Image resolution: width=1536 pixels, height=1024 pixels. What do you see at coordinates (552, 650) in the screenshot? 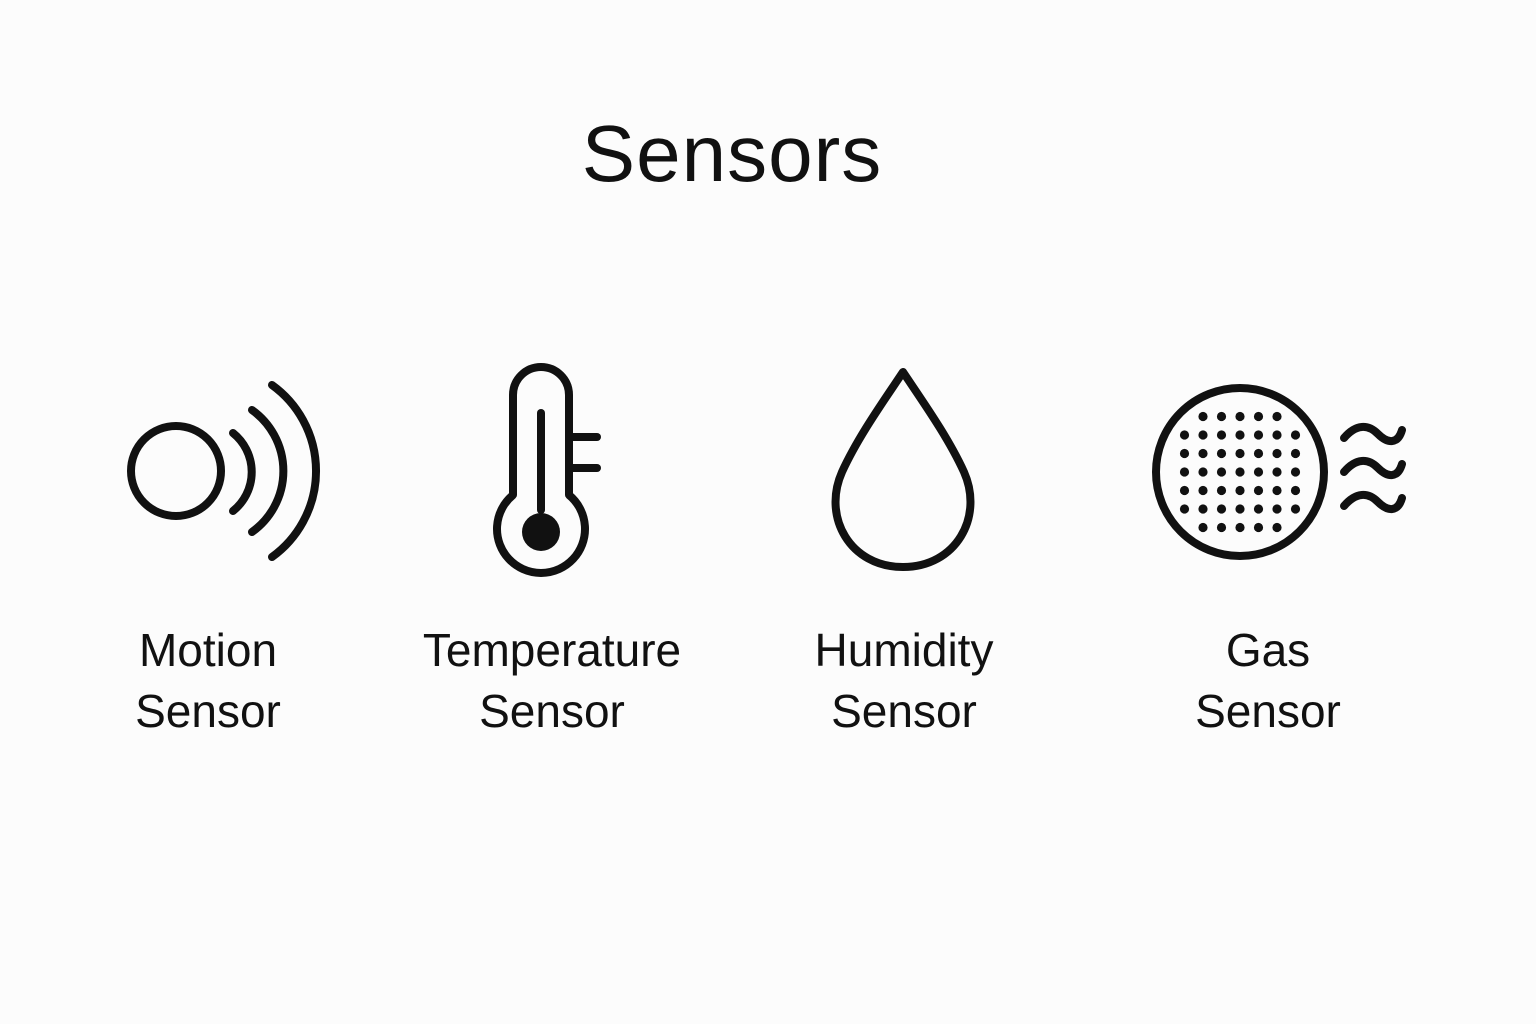
I see `sensor-label-line1: Temperature` at bounding box center [552, 650].